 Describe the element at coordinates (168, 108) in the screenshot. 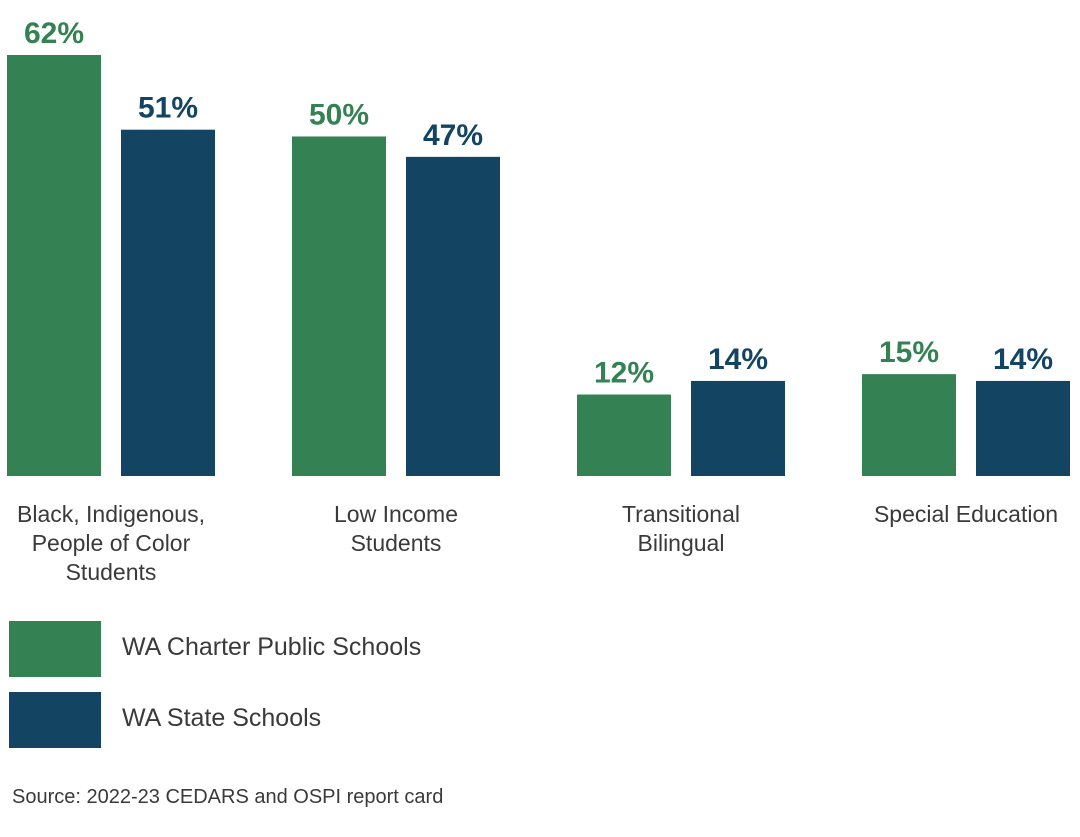

I see `data-label-state-0: 51%` at that location.